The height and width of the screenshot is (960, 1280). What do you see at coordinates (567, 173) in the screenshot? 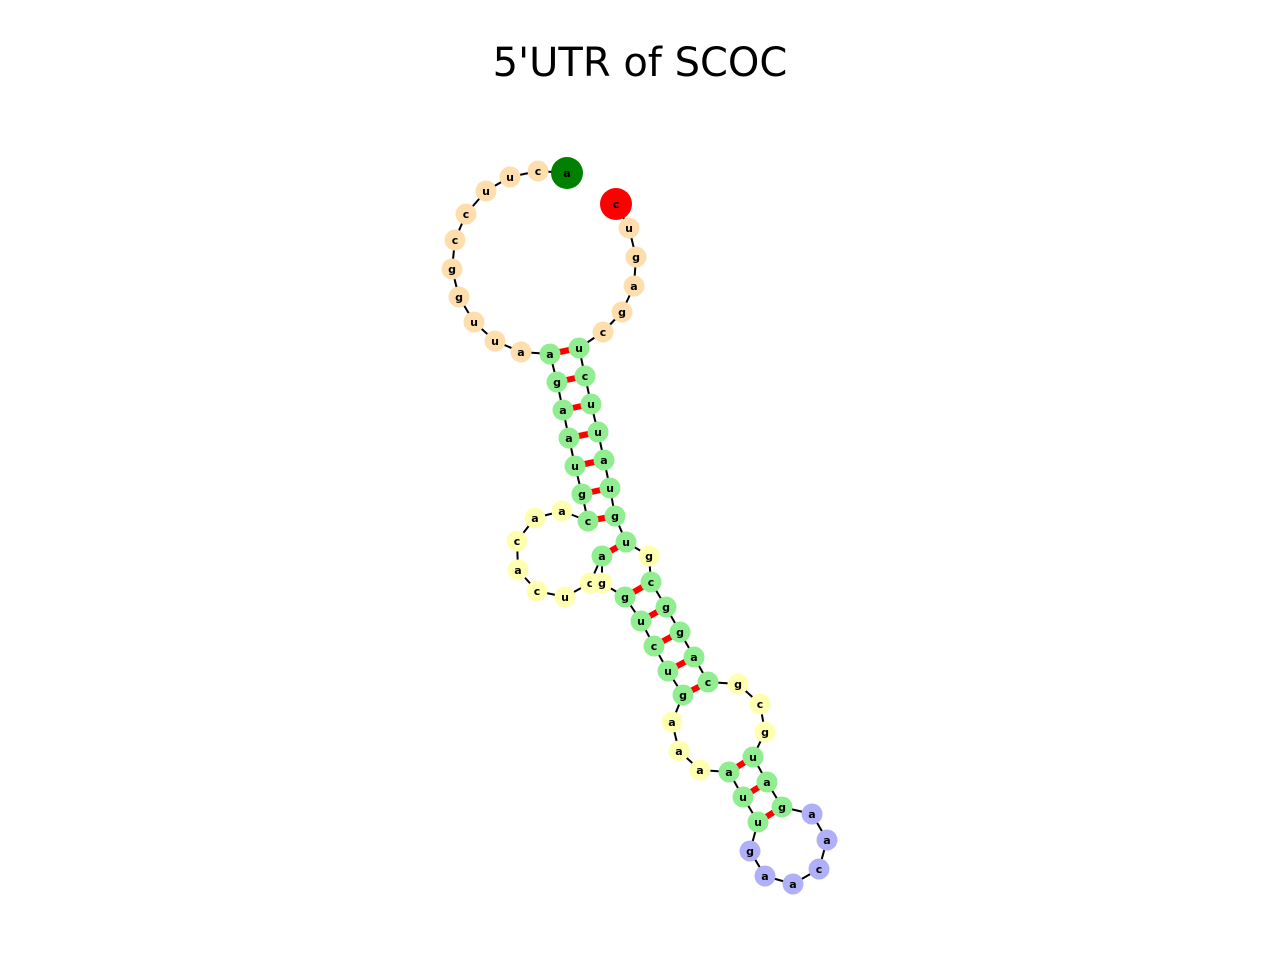
I see `start-nucleotide-marker` at bounding box center [567, 173].